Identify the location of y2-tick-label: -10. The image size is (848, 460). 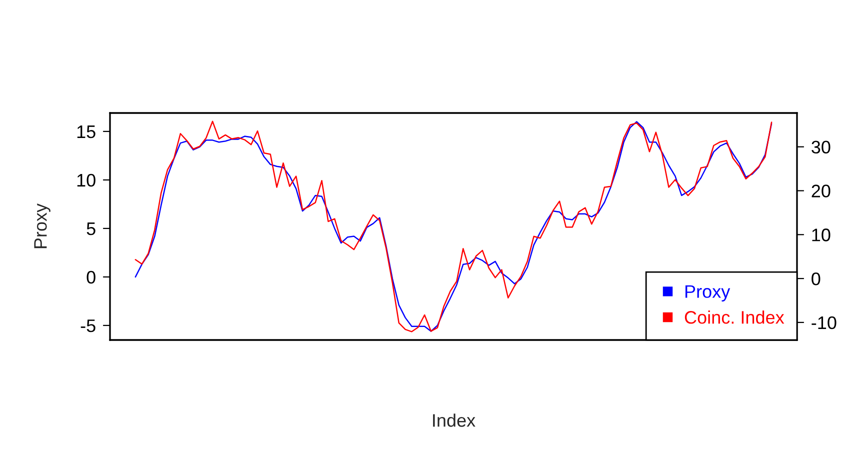
(824, 323).